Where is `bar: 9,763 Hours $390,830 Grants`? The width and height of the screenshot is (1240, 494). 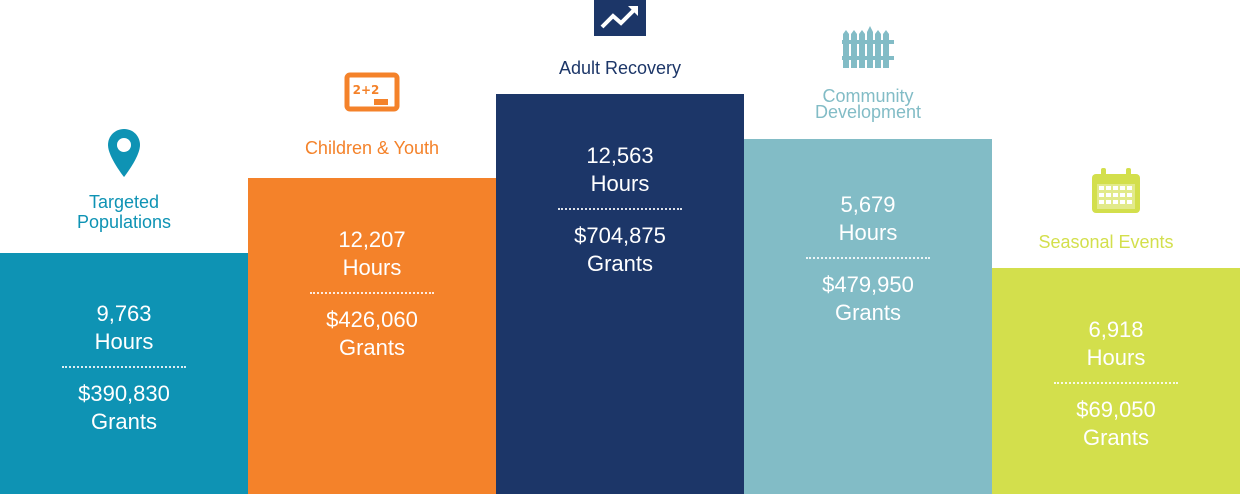
bar: 9,763 Hours $390,830 Grants is located at coordinates (124, 373).